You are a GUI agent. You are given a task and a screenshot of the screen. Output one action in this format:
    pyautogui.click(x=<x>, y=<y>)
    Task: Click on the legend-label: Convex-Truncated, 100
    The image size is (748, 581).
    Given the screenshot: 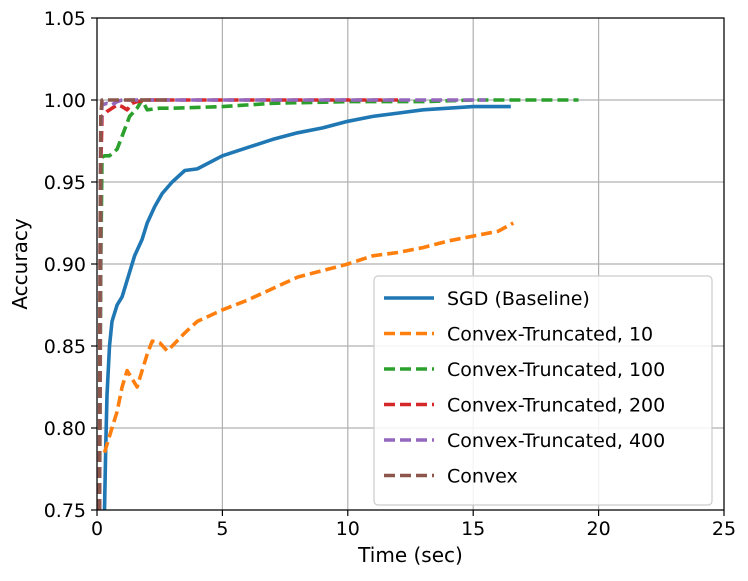 What is the action you would take?
    pyautogui.click(x=556, y=370)
    